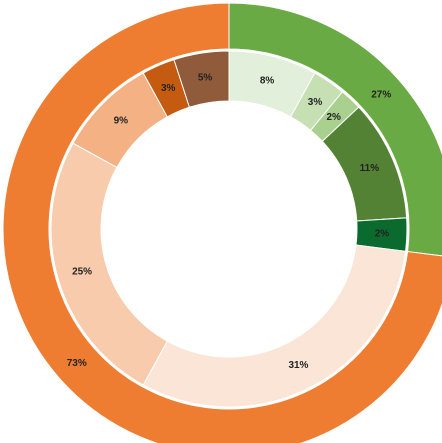 This screenshot has height=443, width=442. I want to click on data-label: 11%, so click(370, 168).